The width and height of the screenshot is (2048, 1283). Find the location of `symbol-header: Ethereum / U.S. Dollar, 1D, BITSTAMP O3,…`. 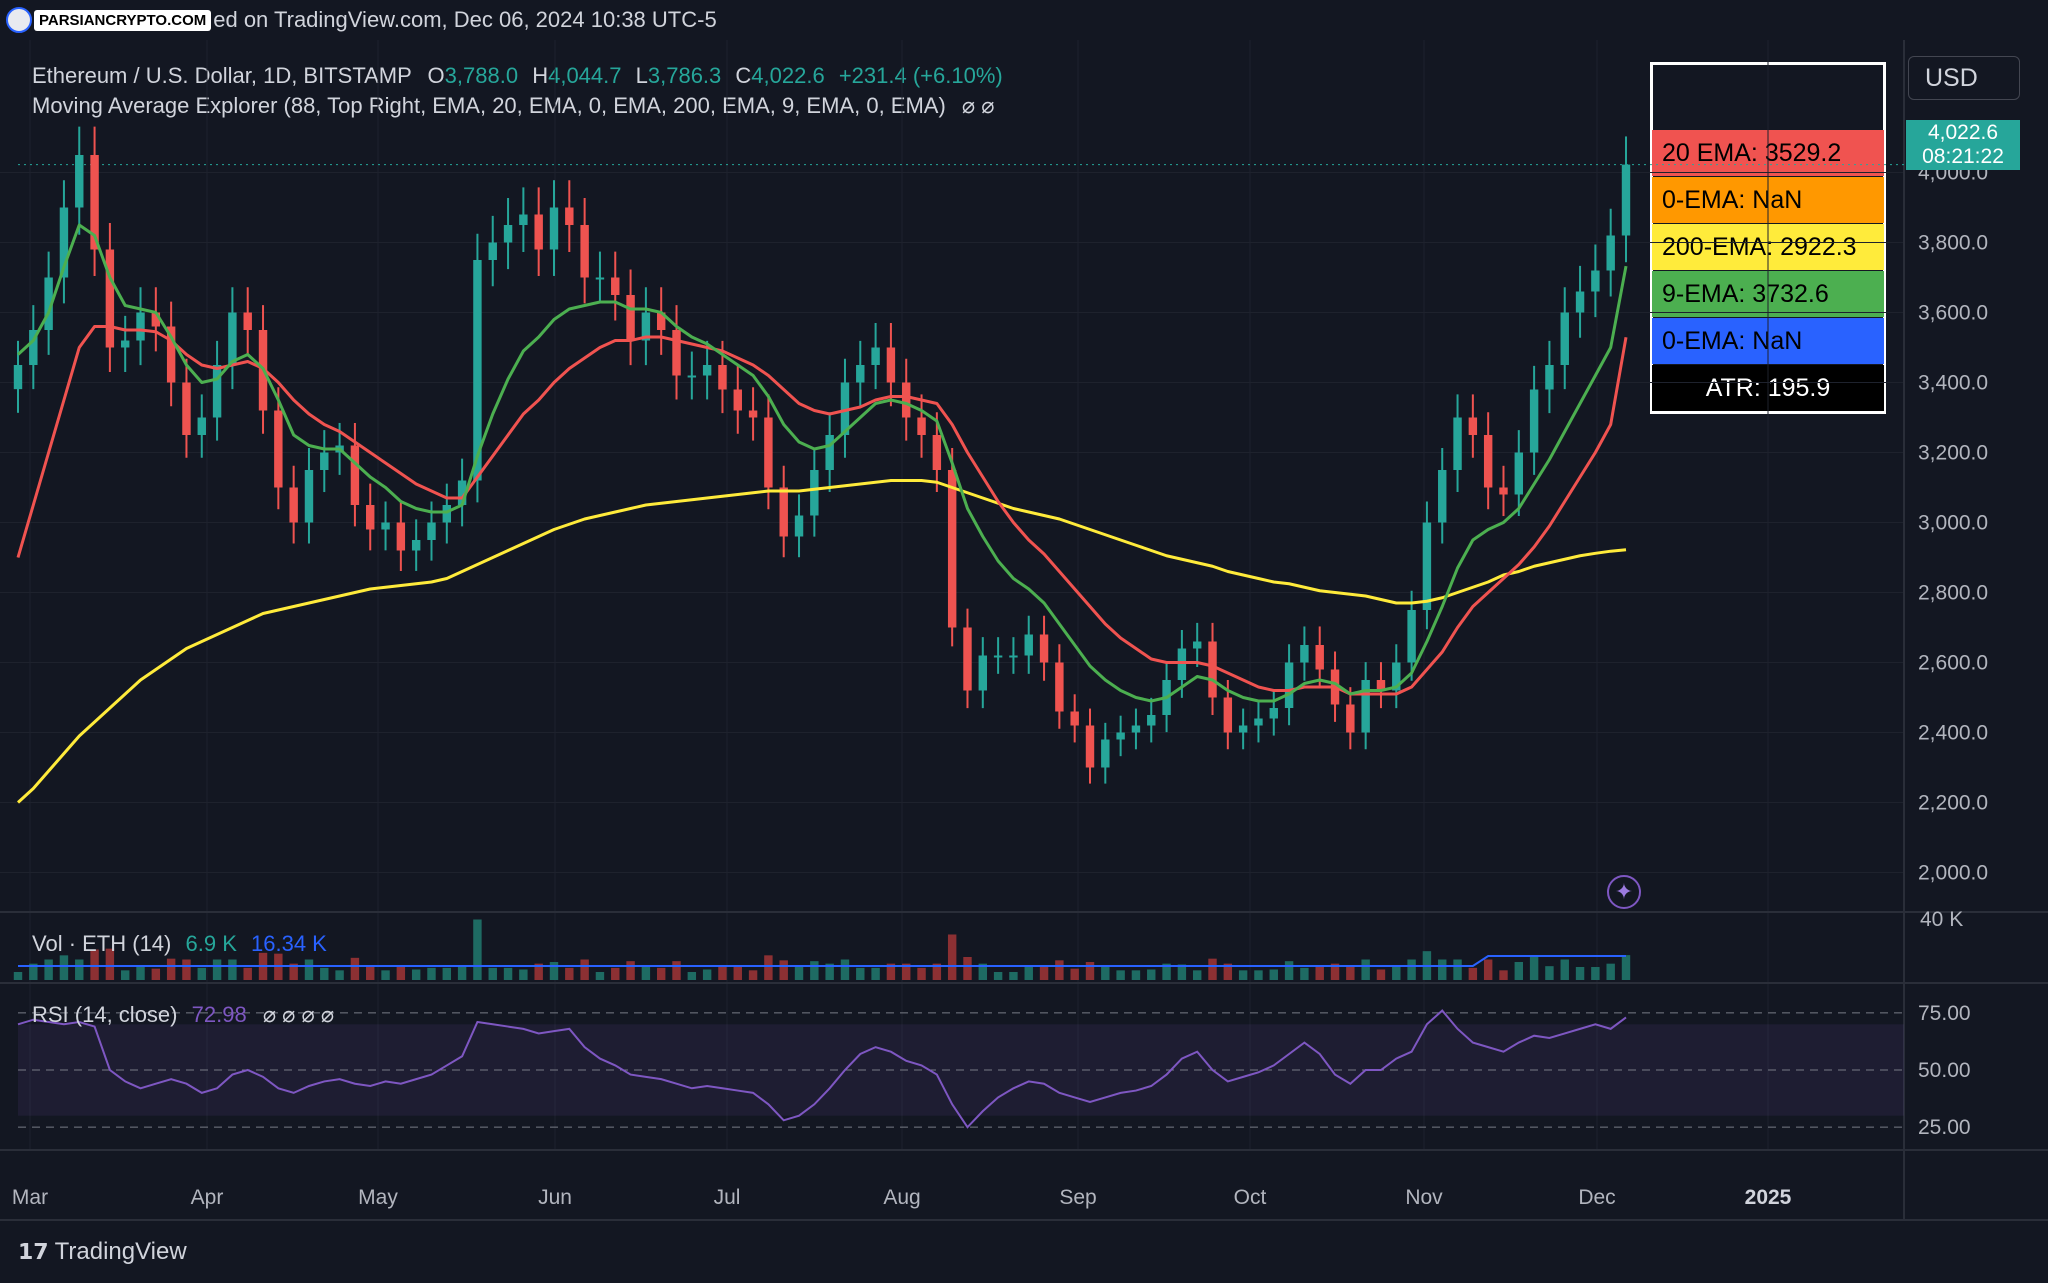

symbol-header: Ethereum / U.S. Dollar, 1D, BITSTAMP O3,… is located at coordinates (517, 76).